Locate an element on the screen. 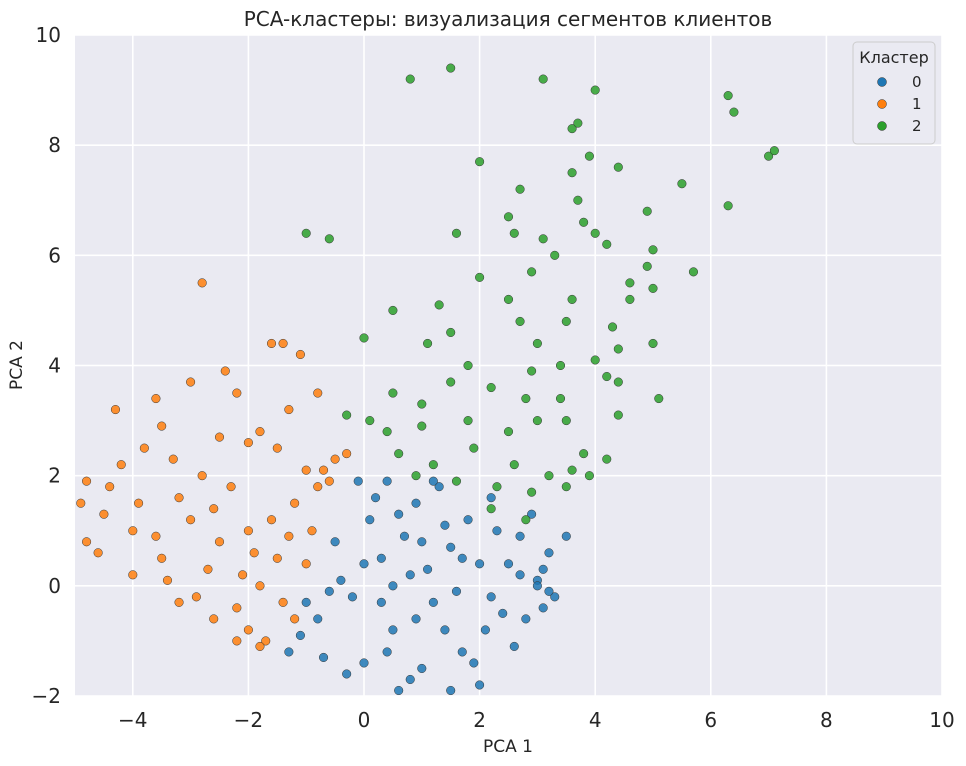  y-tick-label: 2 is located at coordinates (54, 476).